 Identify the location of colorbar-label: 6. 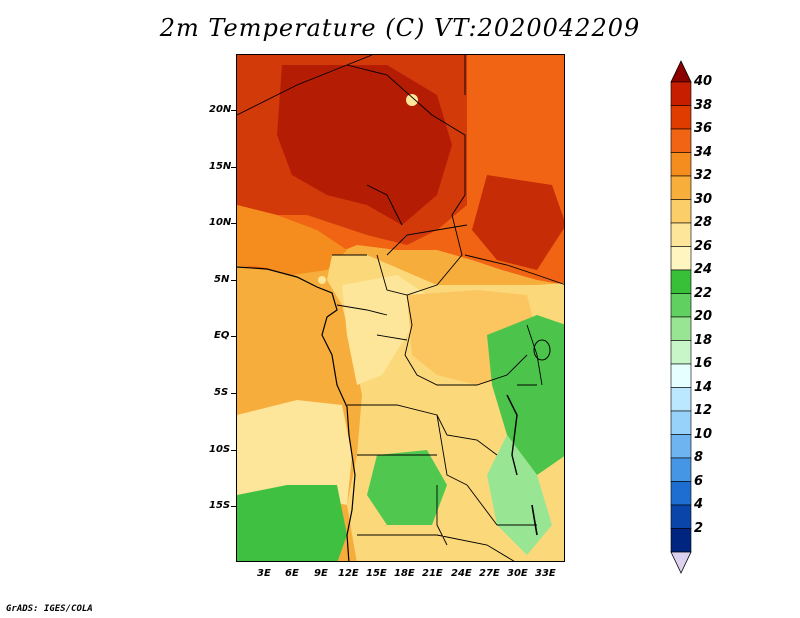
(699, 481).